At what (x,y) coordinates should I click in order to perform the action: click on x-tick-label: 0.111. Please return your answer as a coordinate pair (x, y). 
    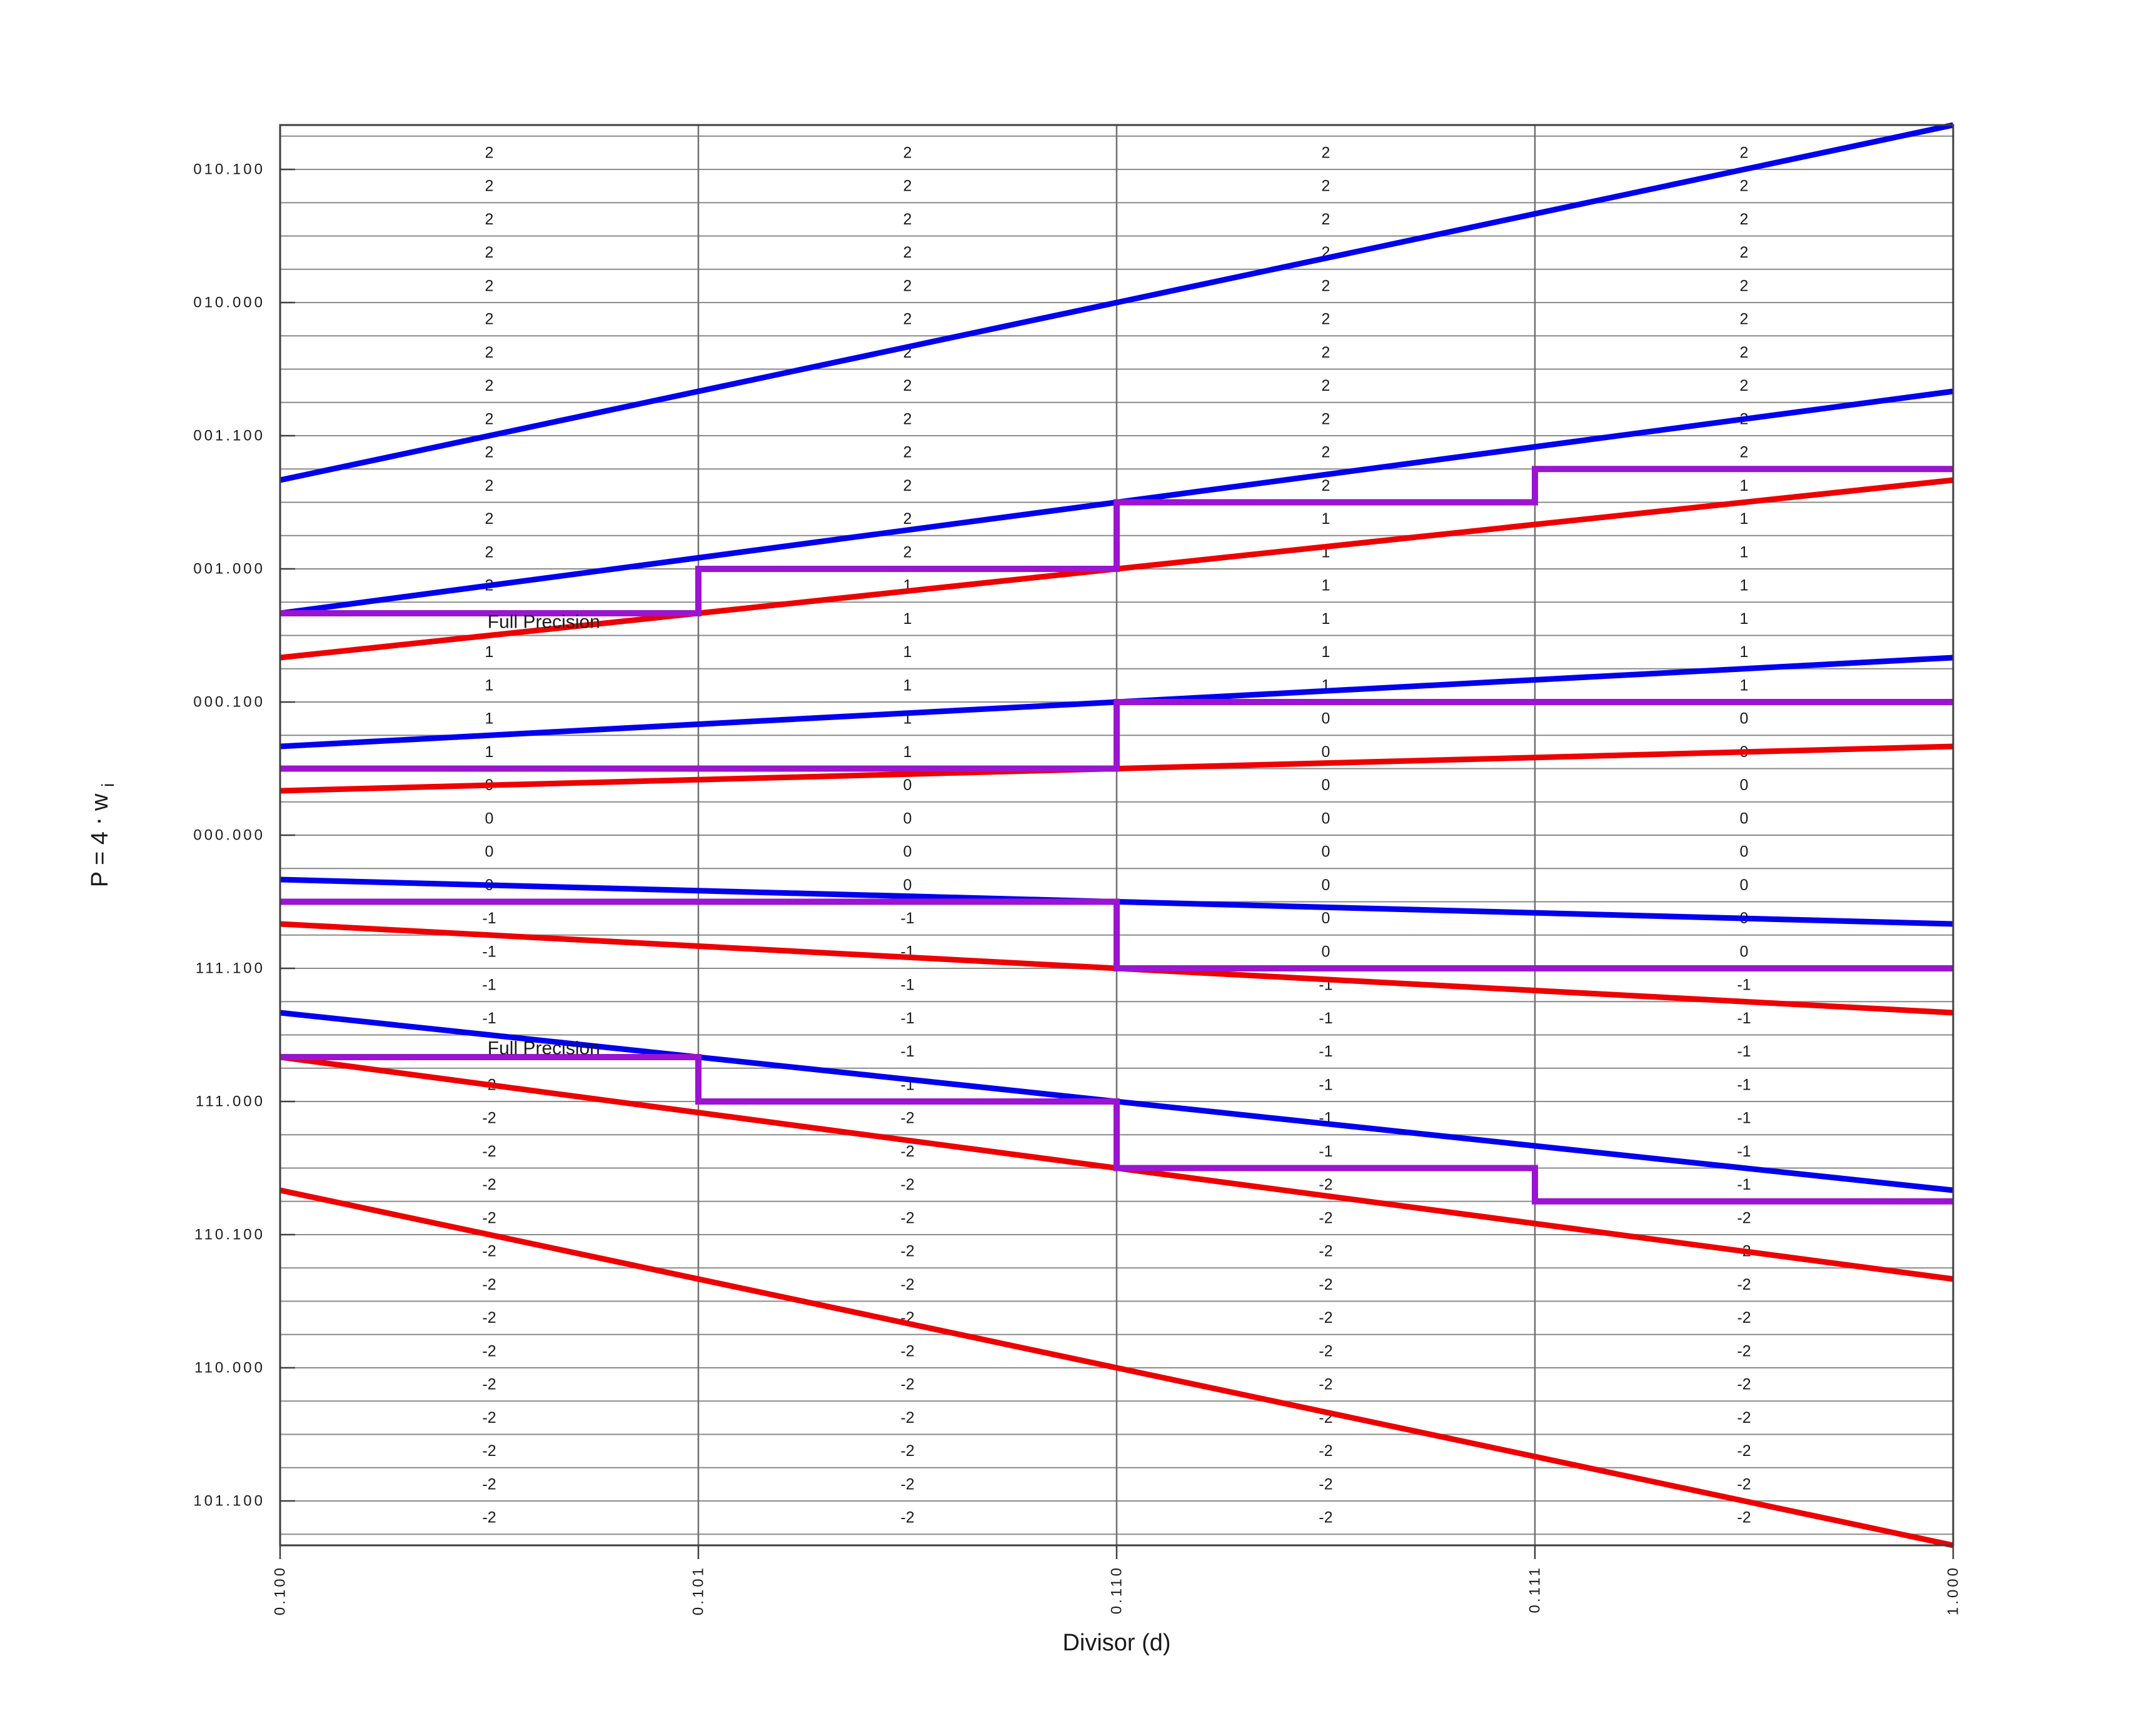
    Looking at the image, I should click on (1535, 1589).